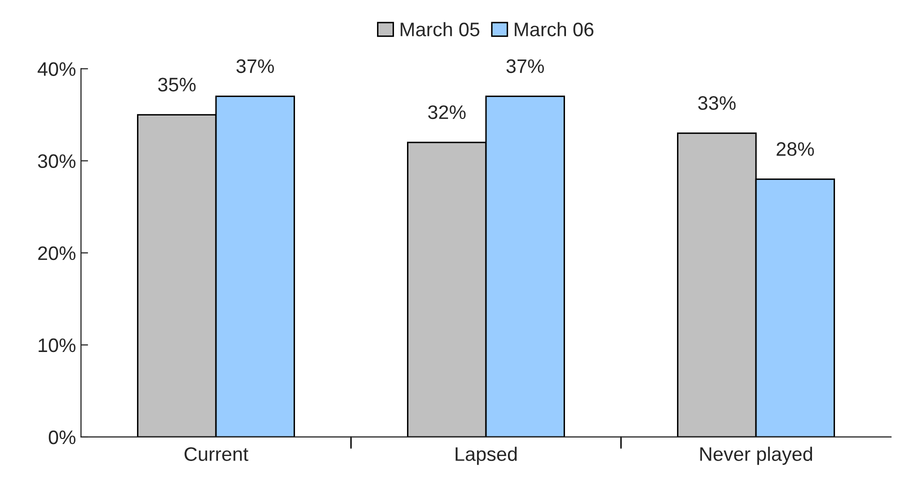 This screenshot has height=491, width=900. Describe the element at coordinates (62, 437) in the screenshot. I see `y-tick-label: 0%` at that location.